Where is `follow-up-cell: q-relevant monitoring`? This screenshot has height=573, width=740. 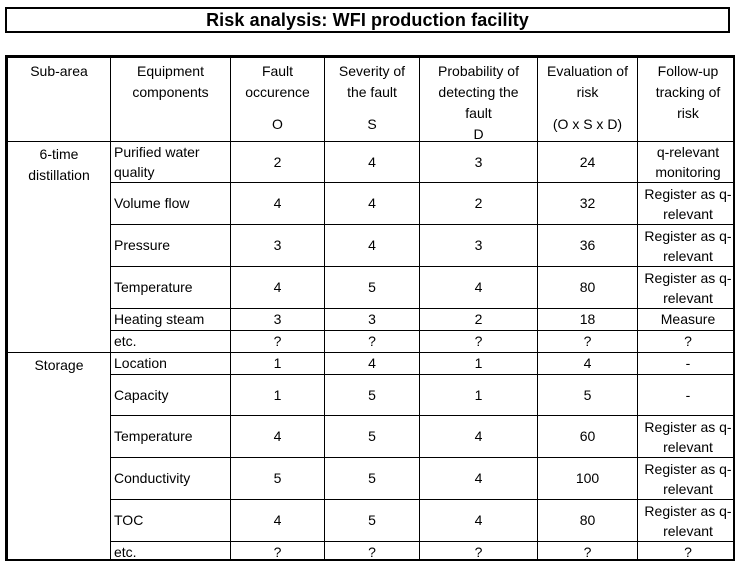
follow-up-cell: q-relevant monitoring is located at coordinates (685, 162).